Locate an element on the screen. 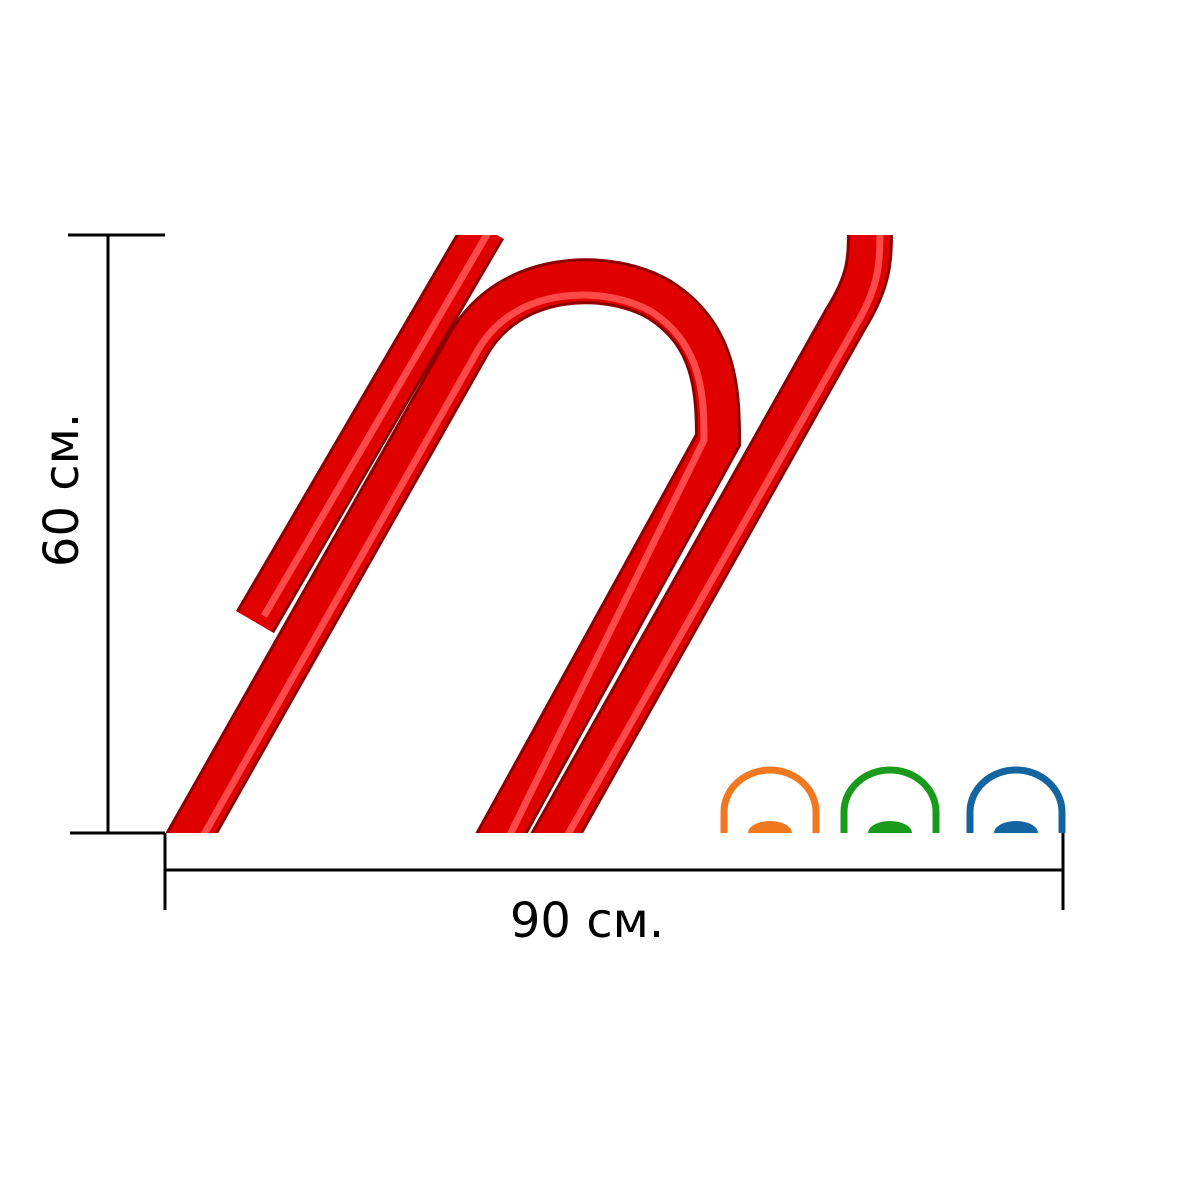 This screenshot has height=1200, width=1200. color-swatch-orange is located at coordinates (770, 799).